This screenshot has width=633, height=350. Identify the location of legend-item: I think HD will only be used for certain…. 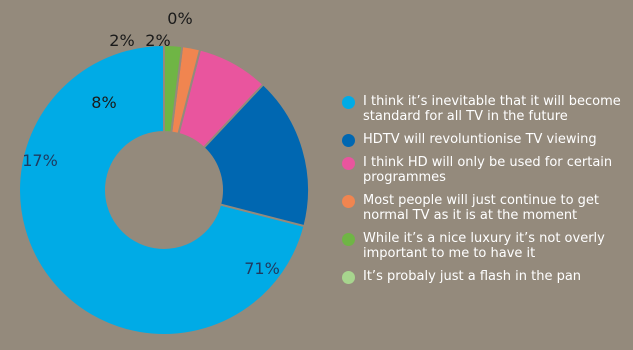
(487, 170).